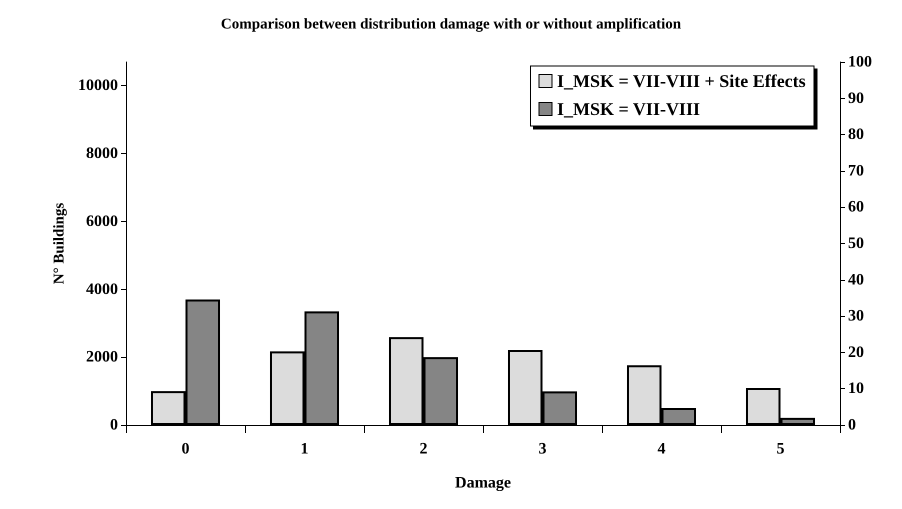 This screenshot has height=509, width=902. Describe the element at coordinates (856, 135) in the screenshot. I see `y2-tick-label: 80` at that location.